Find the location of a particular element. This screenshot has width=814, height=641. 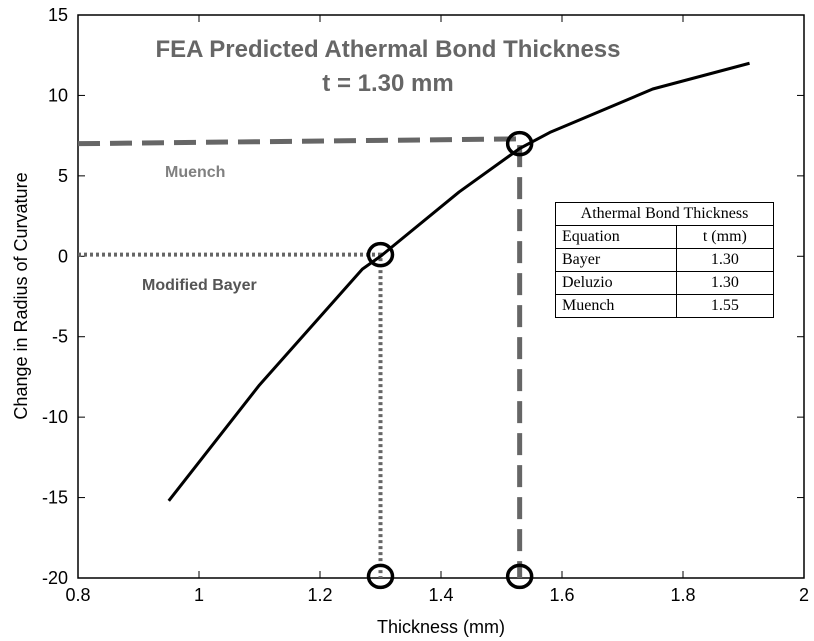

y-axis-title: Change in Radius of Curvature is located at coordinates (21, 295).